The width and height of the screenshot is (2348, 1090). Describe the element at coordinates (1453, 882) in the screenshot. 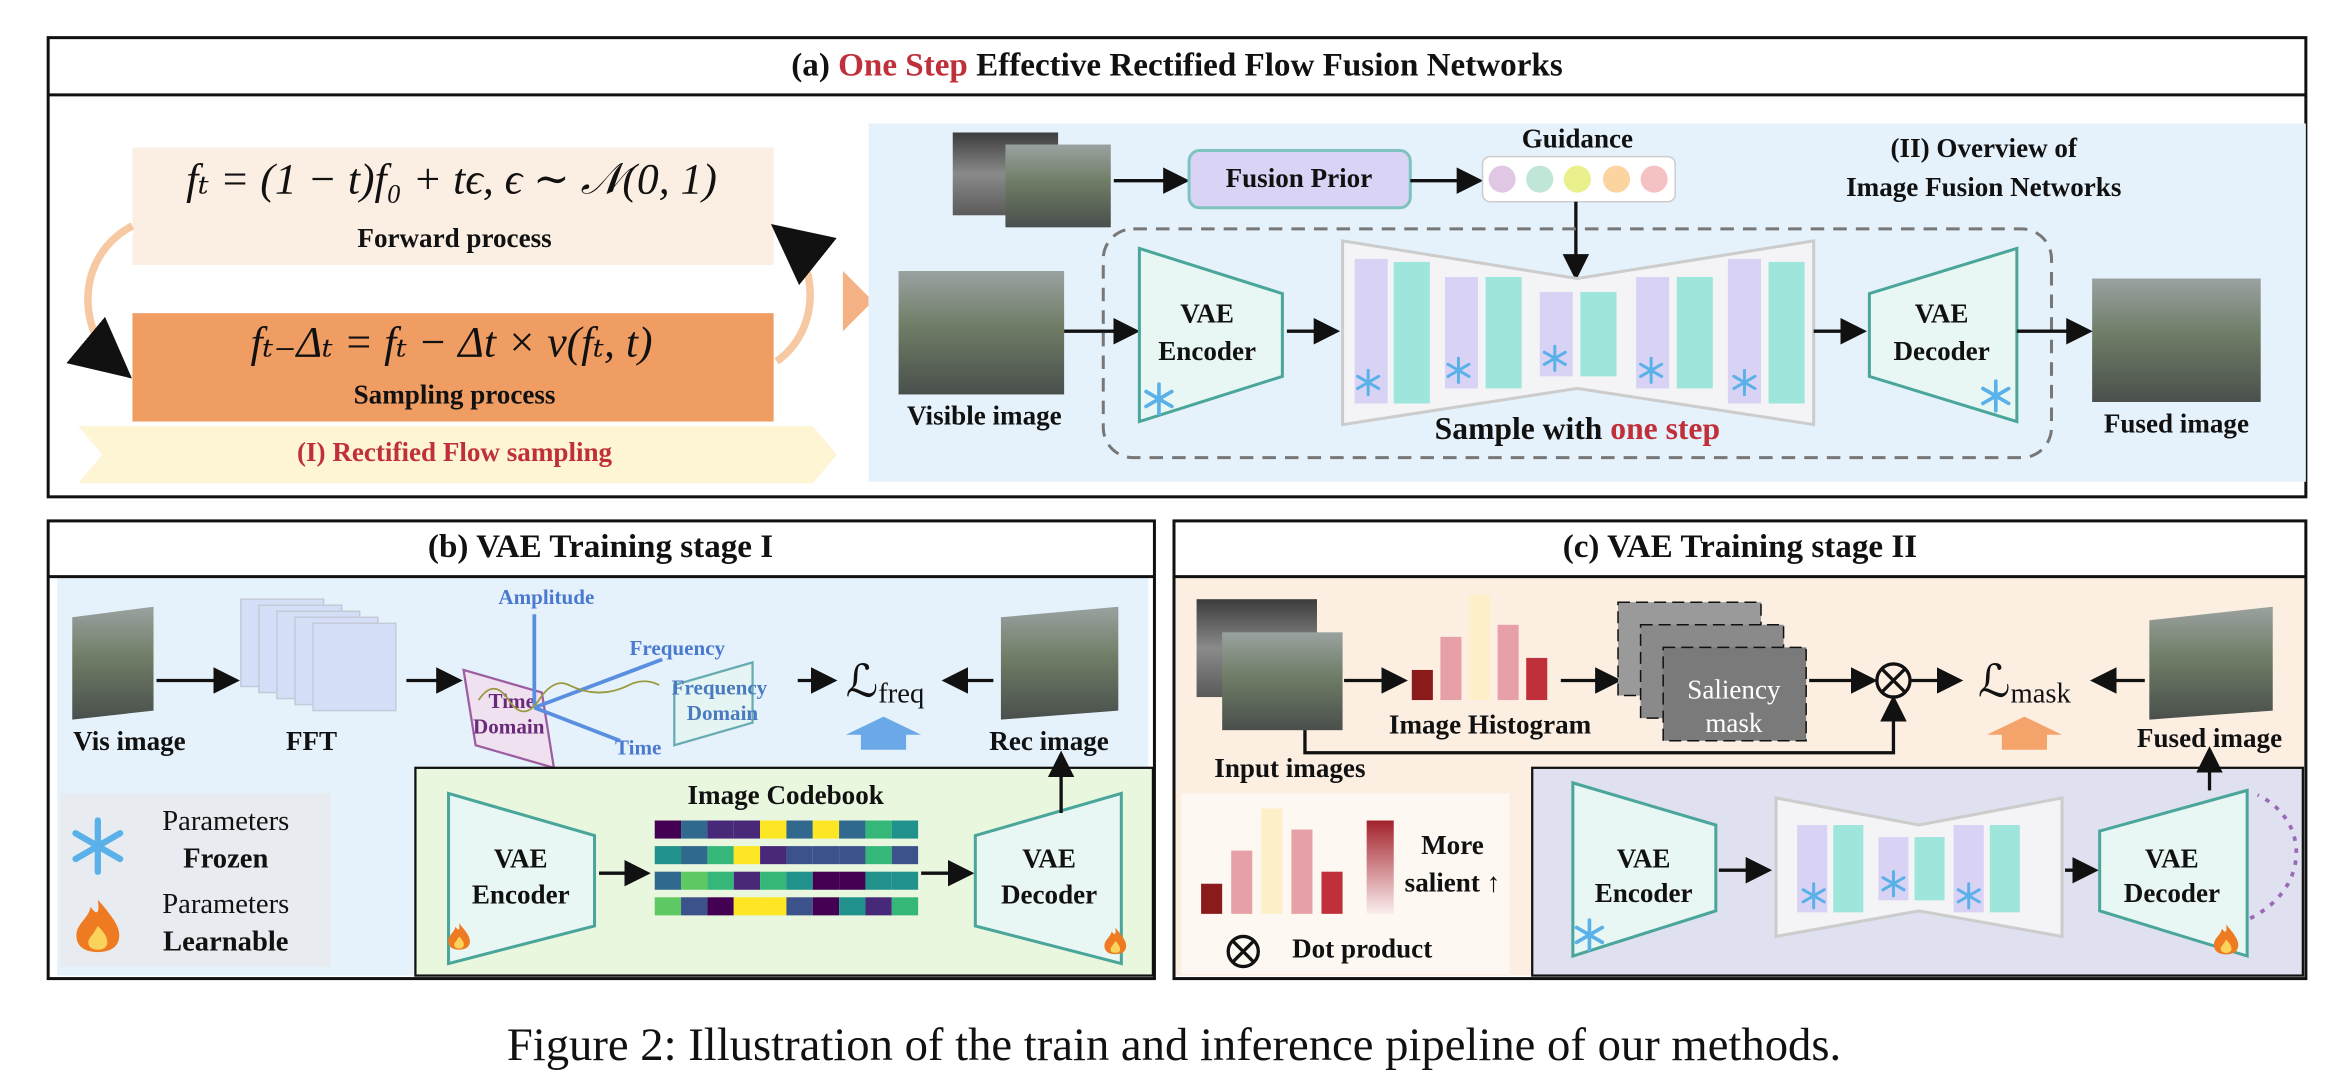

I see `more-salient: salient ↑` at that location.